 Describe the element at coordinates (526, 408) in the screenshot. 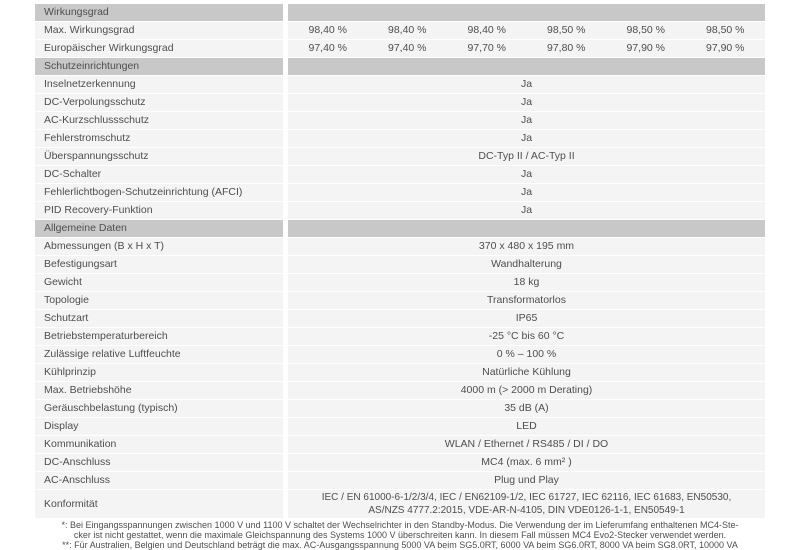

I see `row-value: 35 dB (A)` at that location.